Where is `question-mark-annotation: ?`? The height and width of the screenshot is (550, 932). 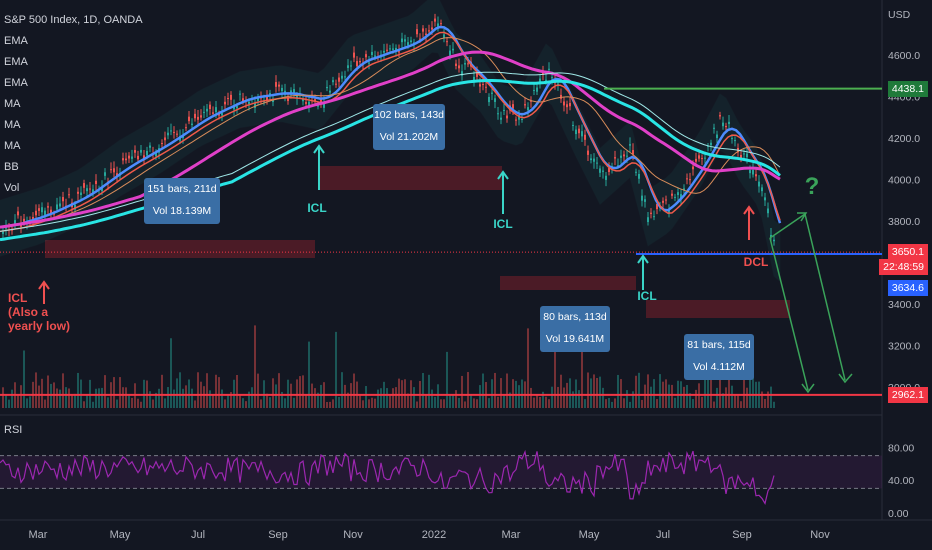 question-mark-annotation: ? is located at coordinates (812, 186).